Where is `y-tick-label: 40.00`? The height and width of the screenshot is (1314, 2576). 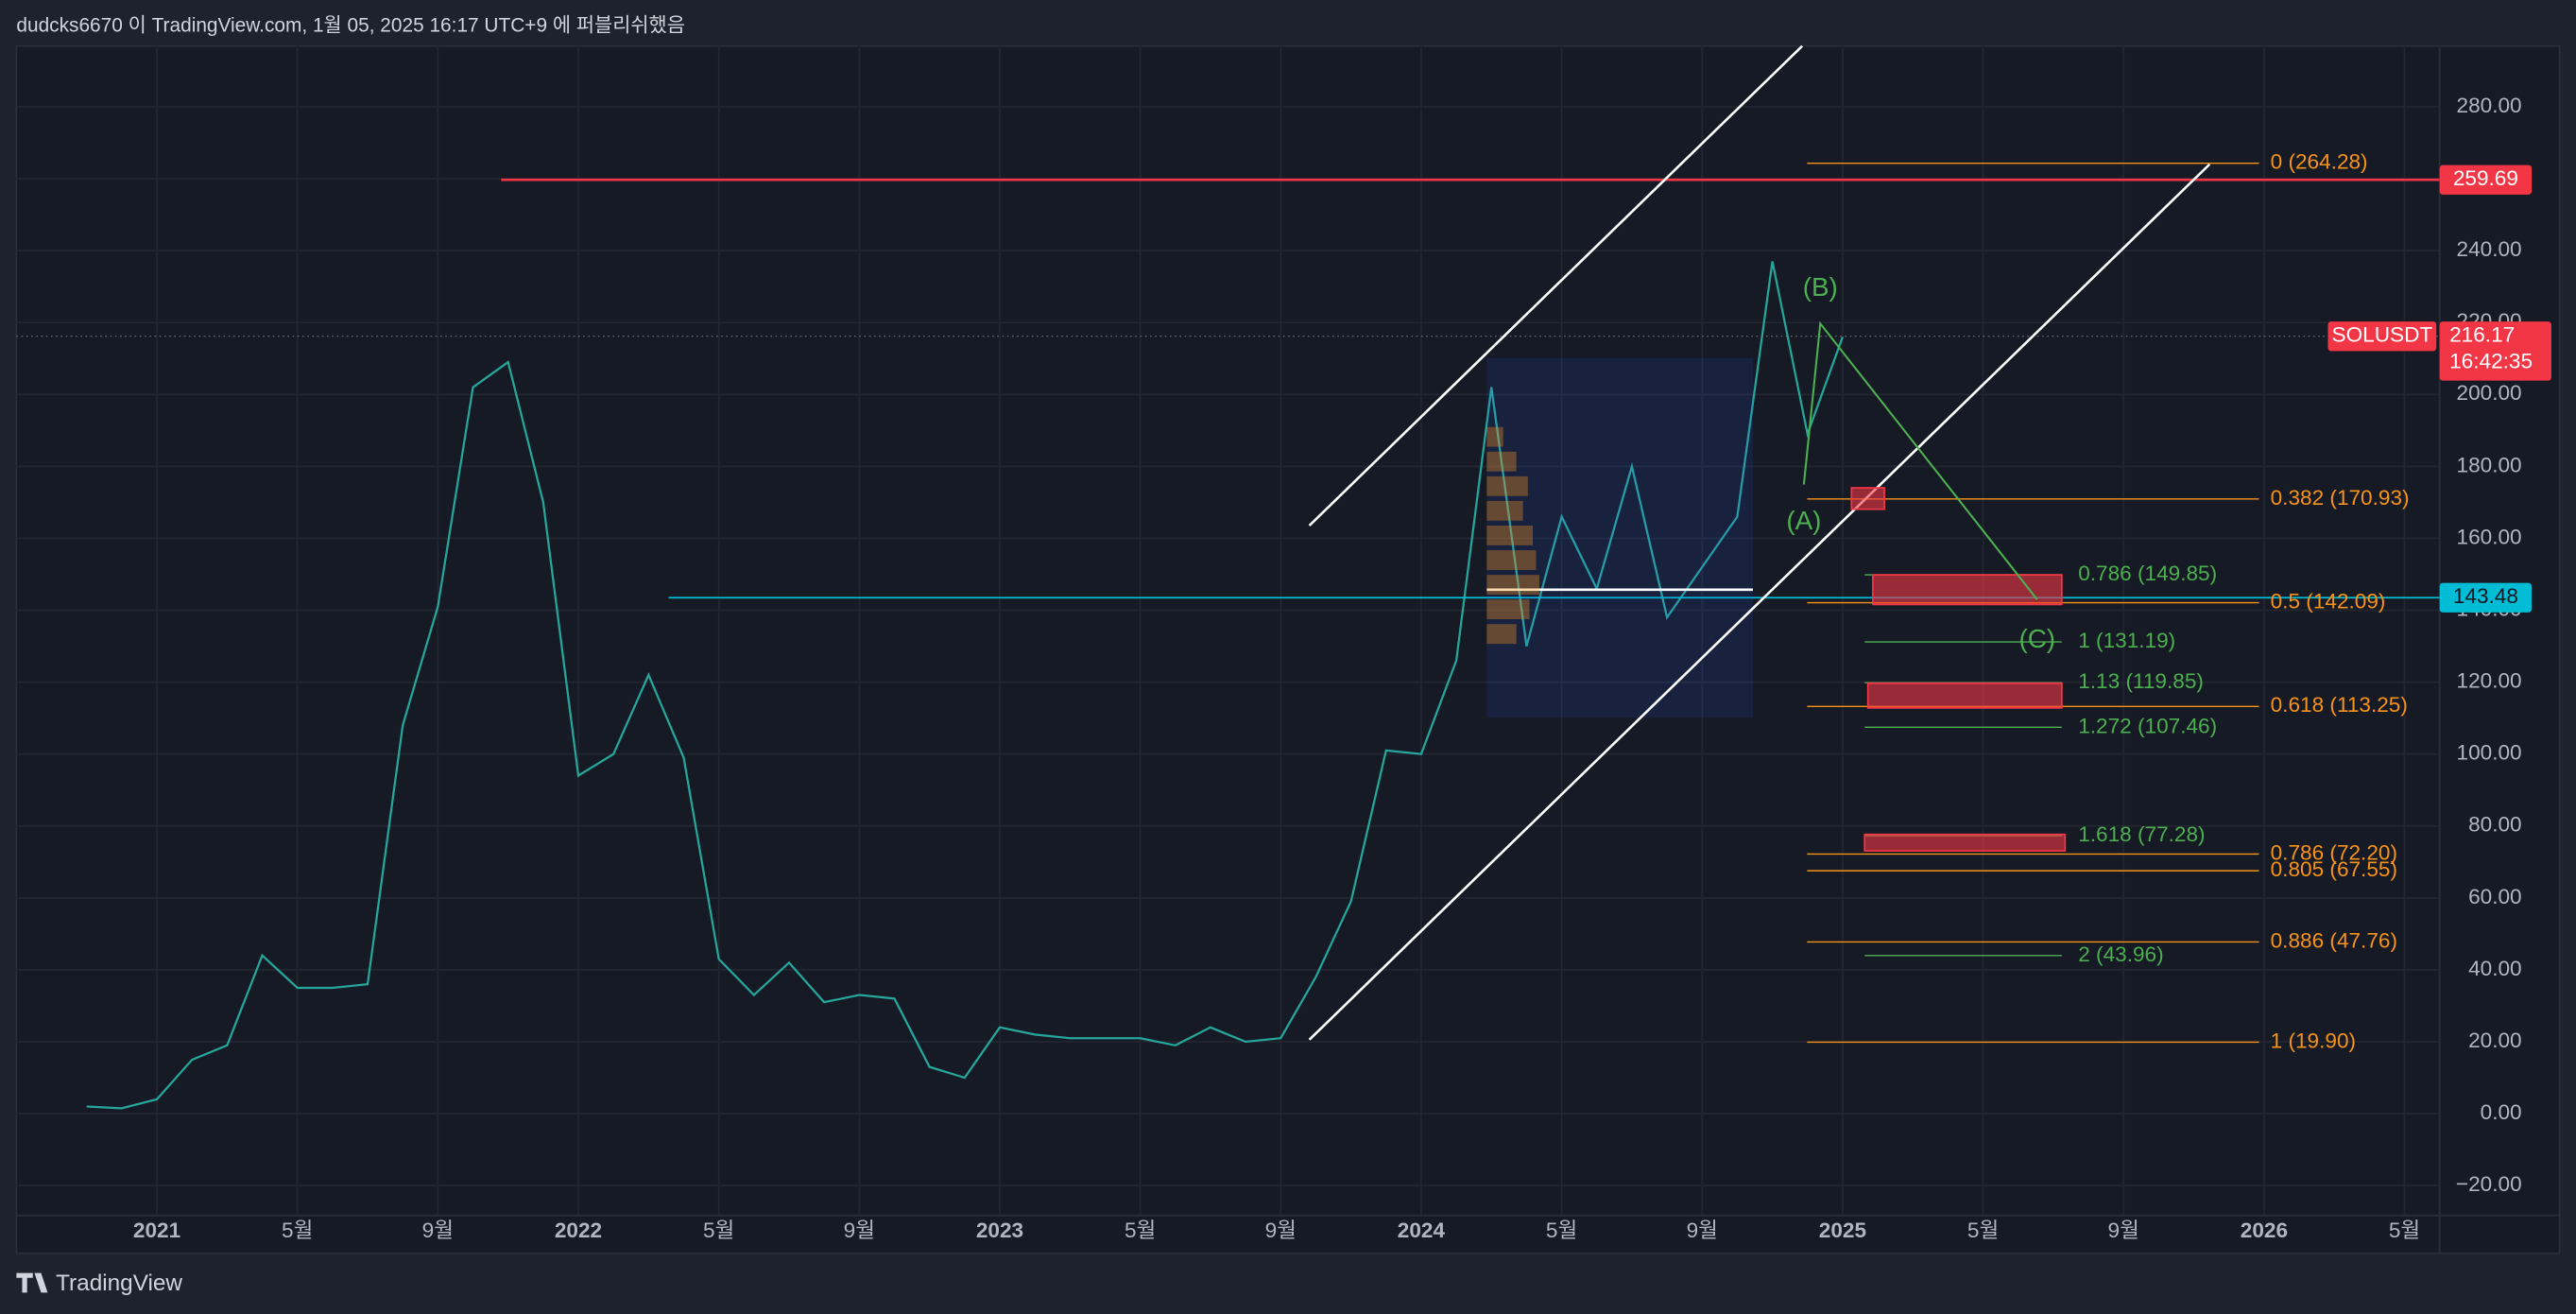
y-tick-label: 40.00 is located at coordinates (2495, 969).